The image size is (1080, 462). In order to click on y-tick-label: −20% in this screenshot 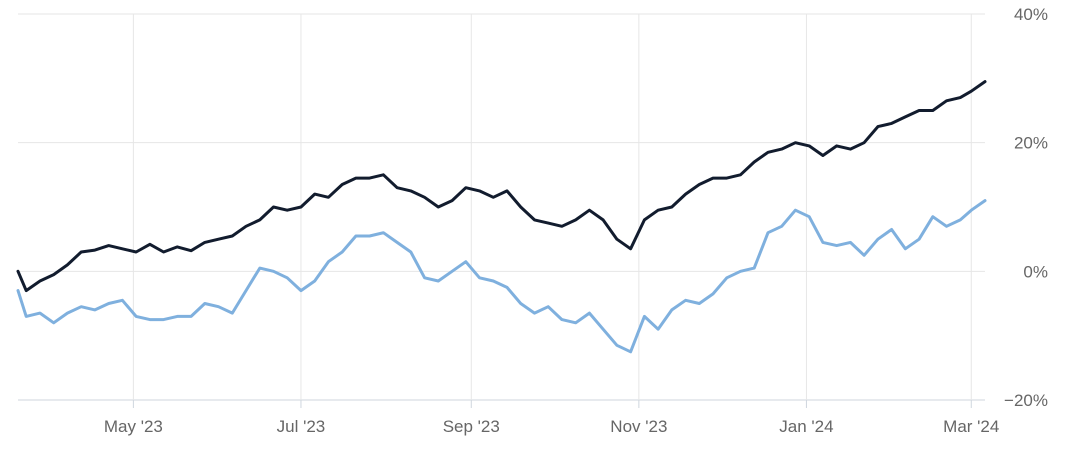, I will do `click(1026, 400)`.